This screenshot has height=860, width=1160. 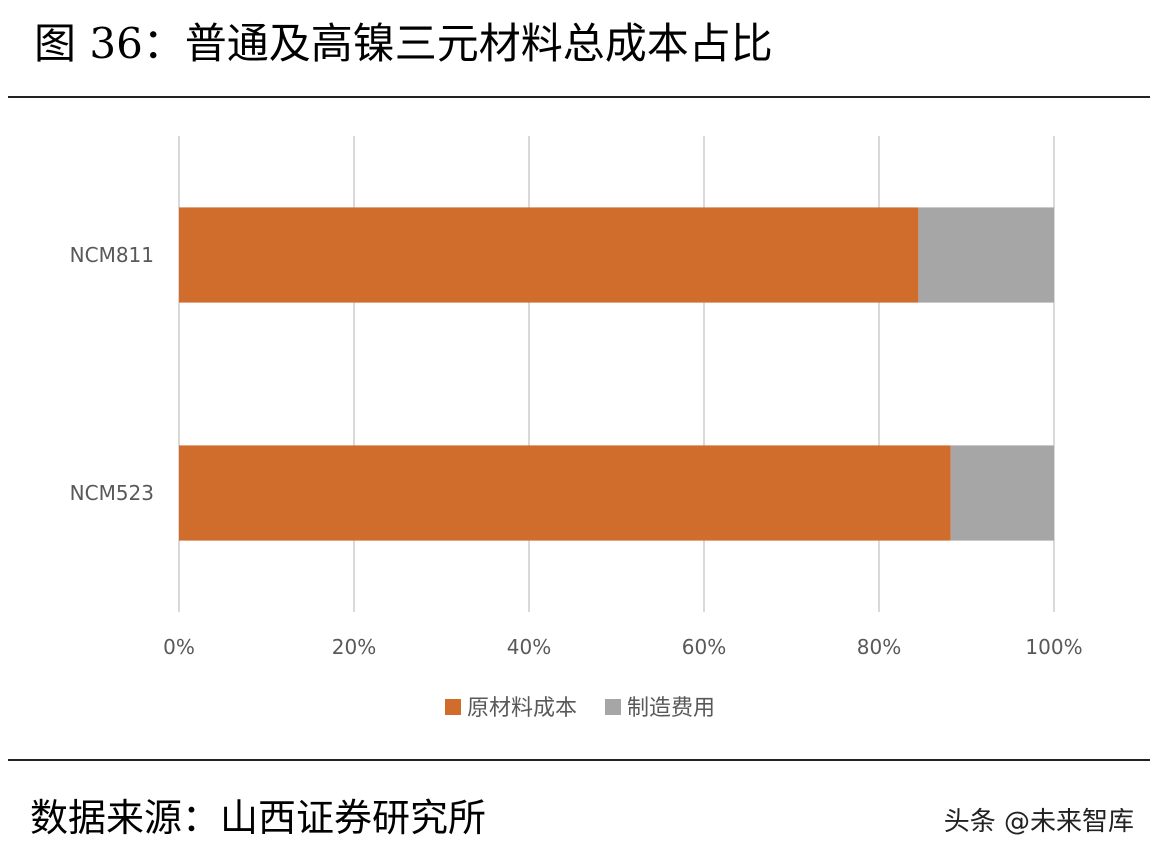 I want to click on legend-label: 原材料成本, so click(x=522, y=708).